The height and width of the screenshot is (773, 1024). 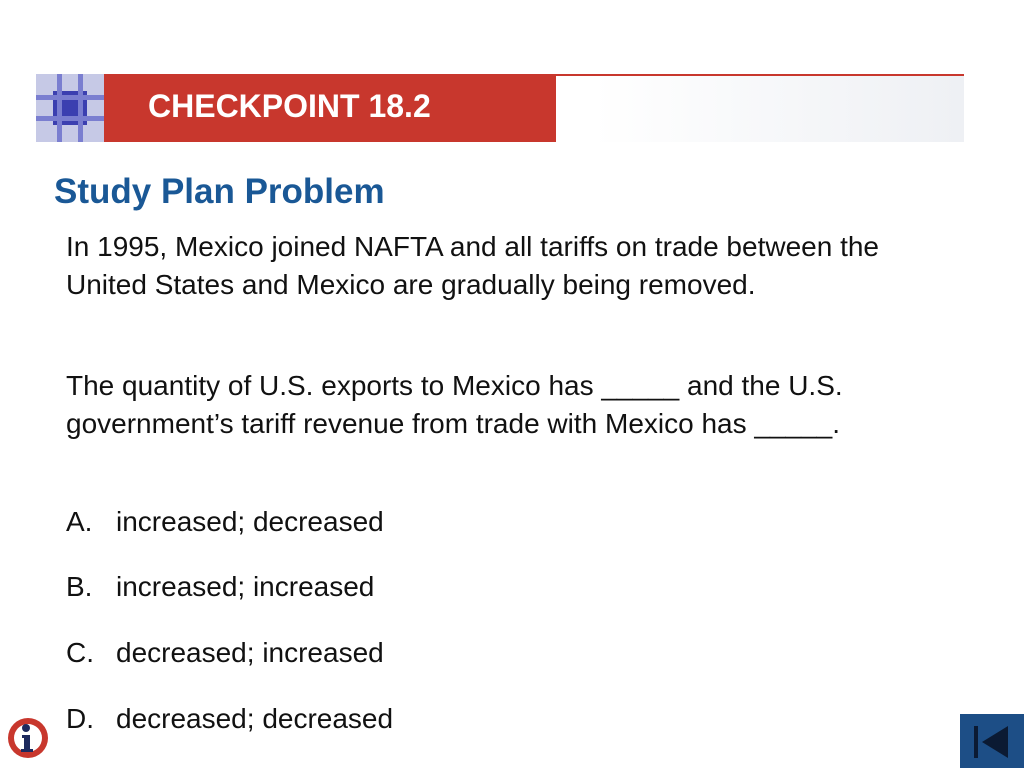 I want to click on checkpoint-header-block, so click(x=330, y=108).